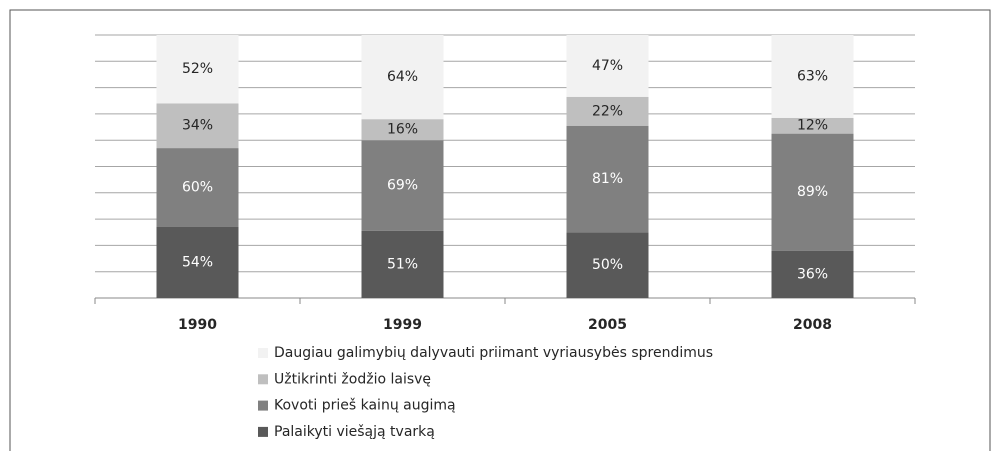 The height and width of the screenshot is (451, 1001). What do you see at coordinates (197, 325) in the screenshot?
I see `x-tick-label: 1990` at bounding box center [197, 325].